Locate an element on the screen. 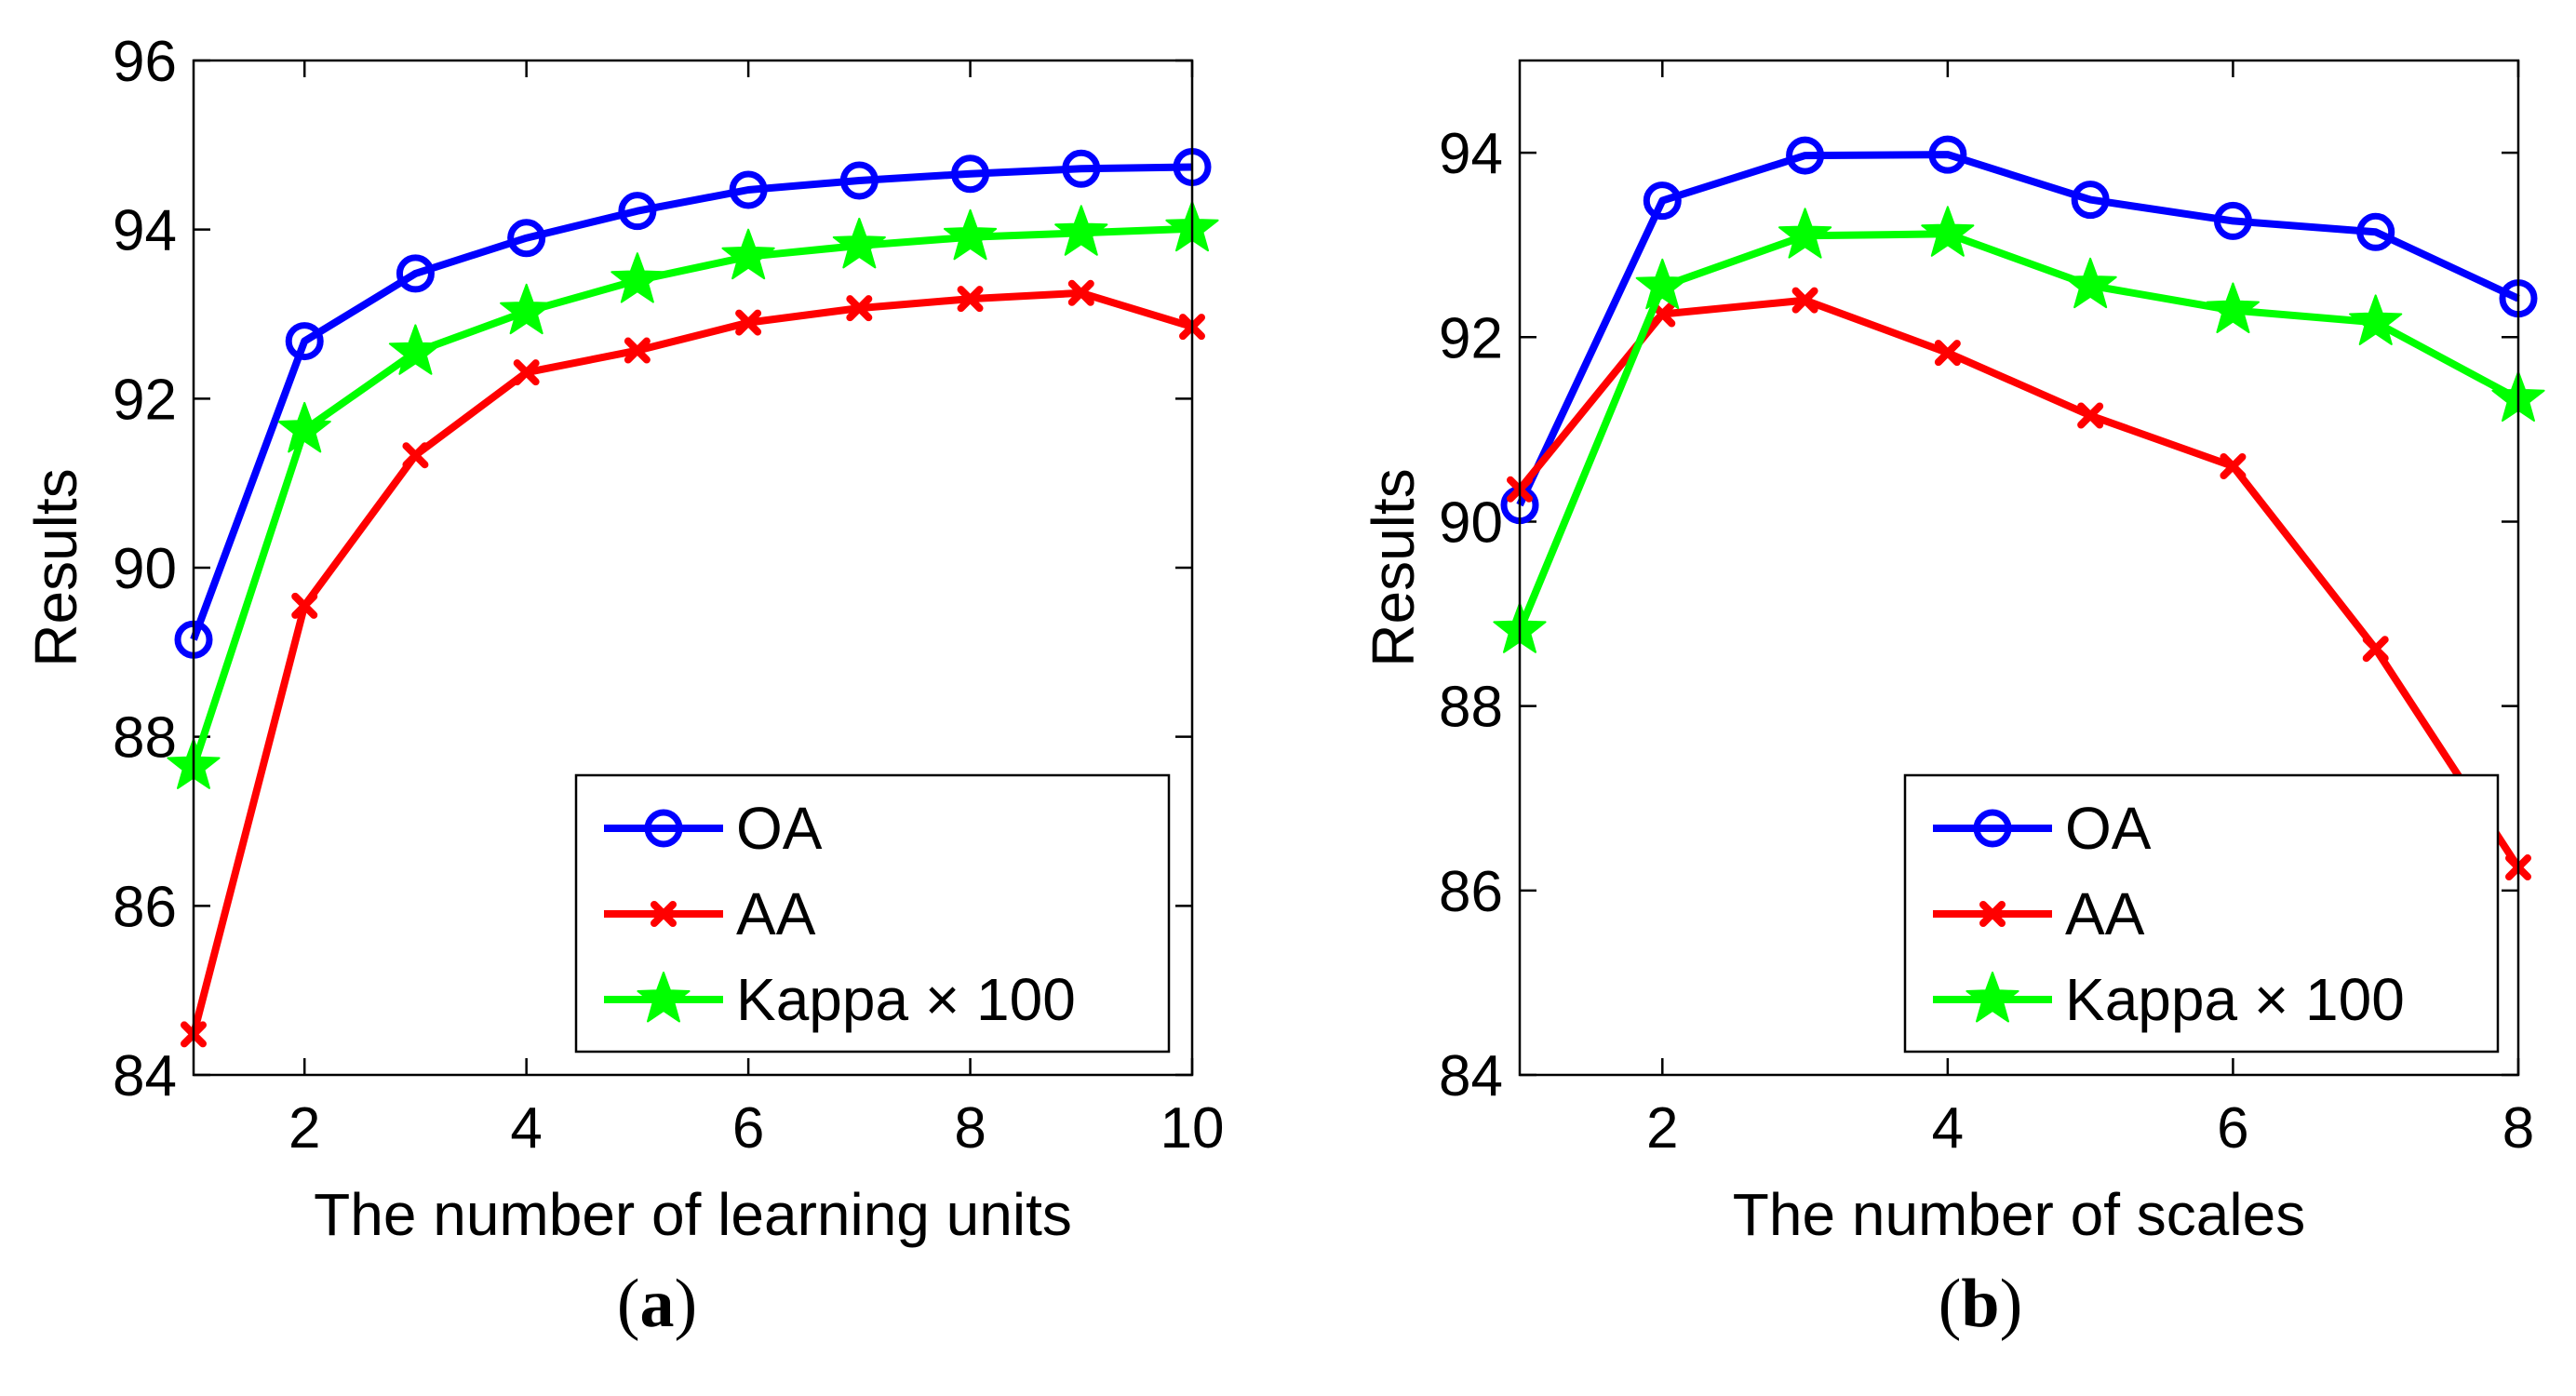 The image size is (2576, 1396). panel-label: (b) is located at coordinates (1980, 1304).